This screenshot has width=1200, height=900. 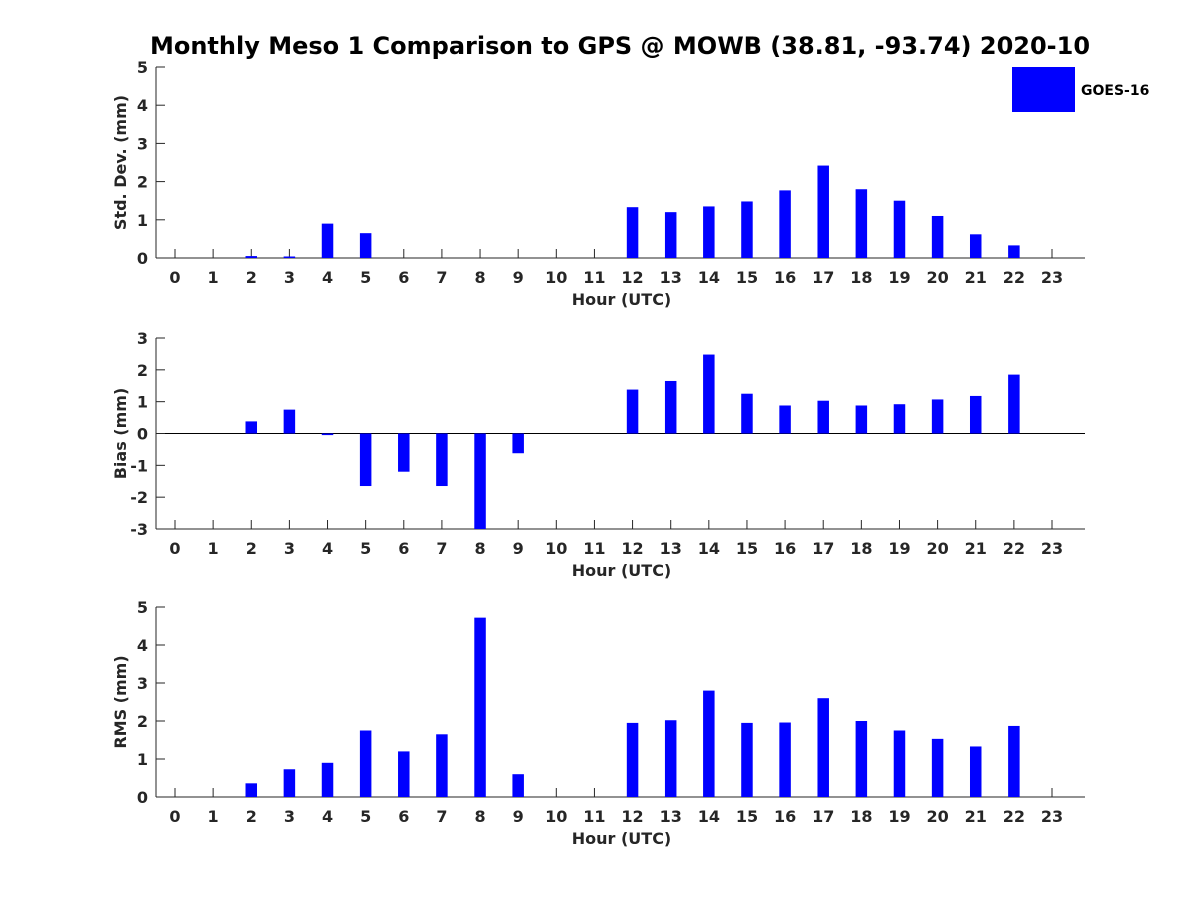 What do you see at coordinates (785, 277) in the screenshot?
I see `x-tick-label: 16` at bounding box center [785, 277].